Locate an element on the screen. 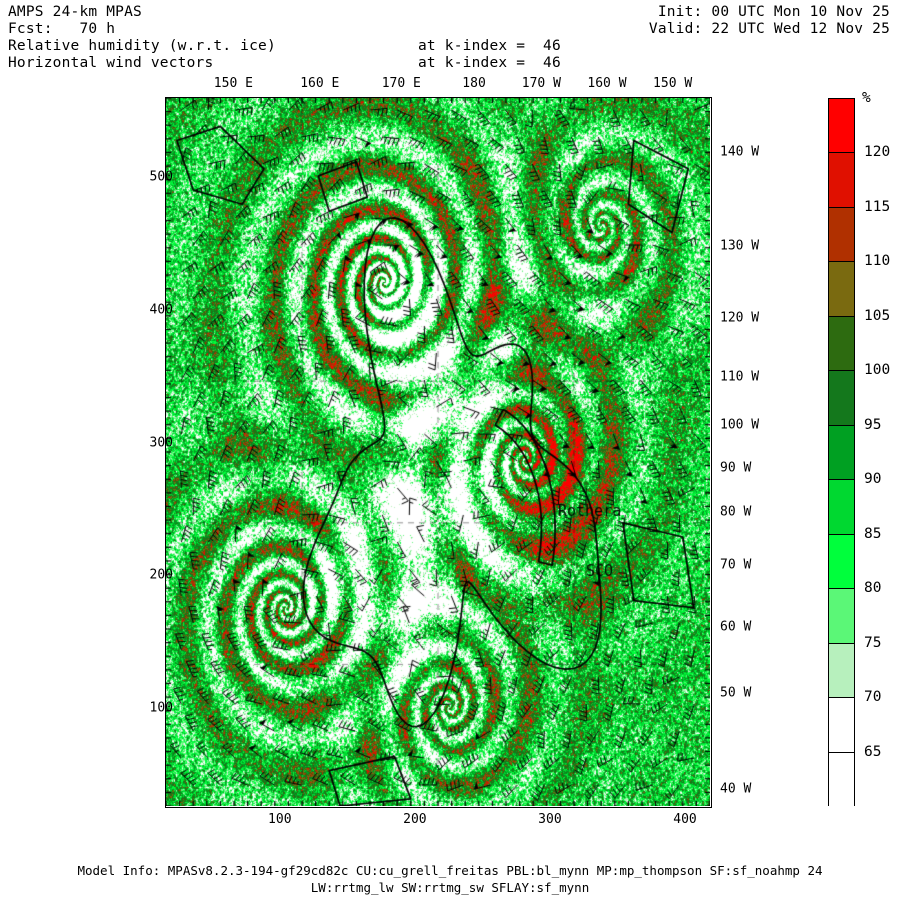 This screenshot has height=900, width=900. colorbar-bands is located at coordinates (841, 452).